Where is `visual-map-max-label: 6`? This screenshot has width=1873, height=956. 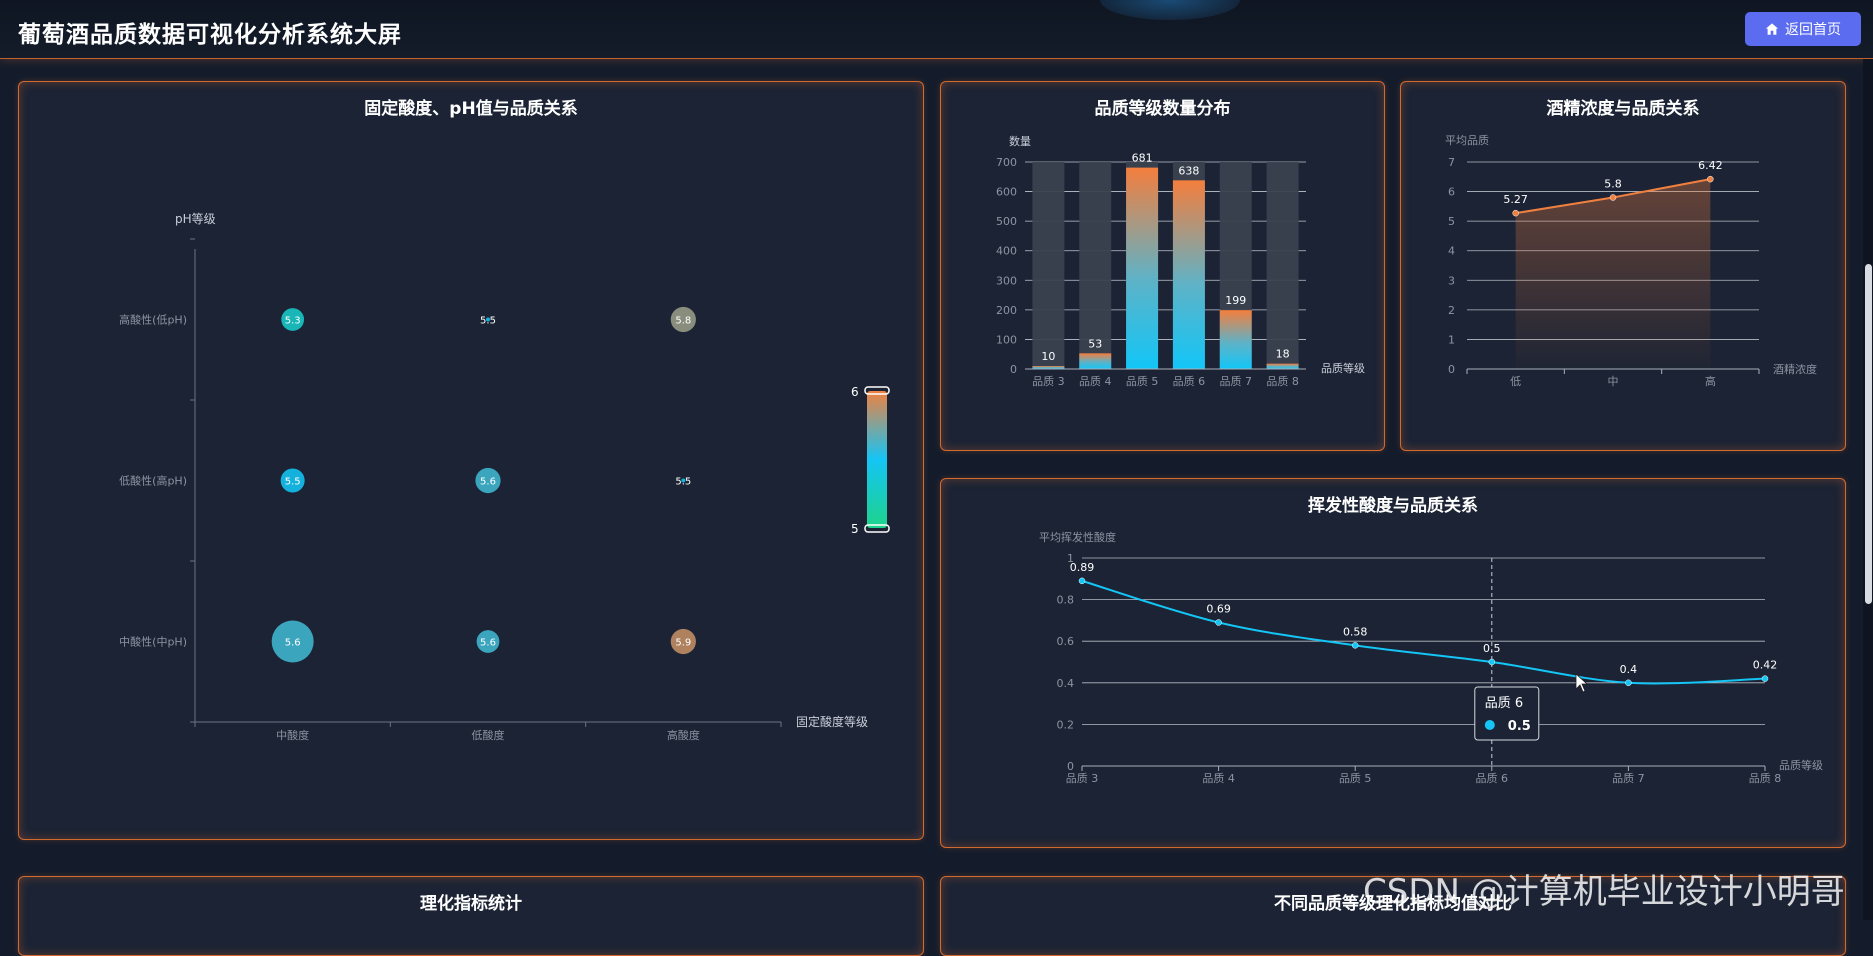
visual-map-max-label: 6 is located at coordinates (855, 392).